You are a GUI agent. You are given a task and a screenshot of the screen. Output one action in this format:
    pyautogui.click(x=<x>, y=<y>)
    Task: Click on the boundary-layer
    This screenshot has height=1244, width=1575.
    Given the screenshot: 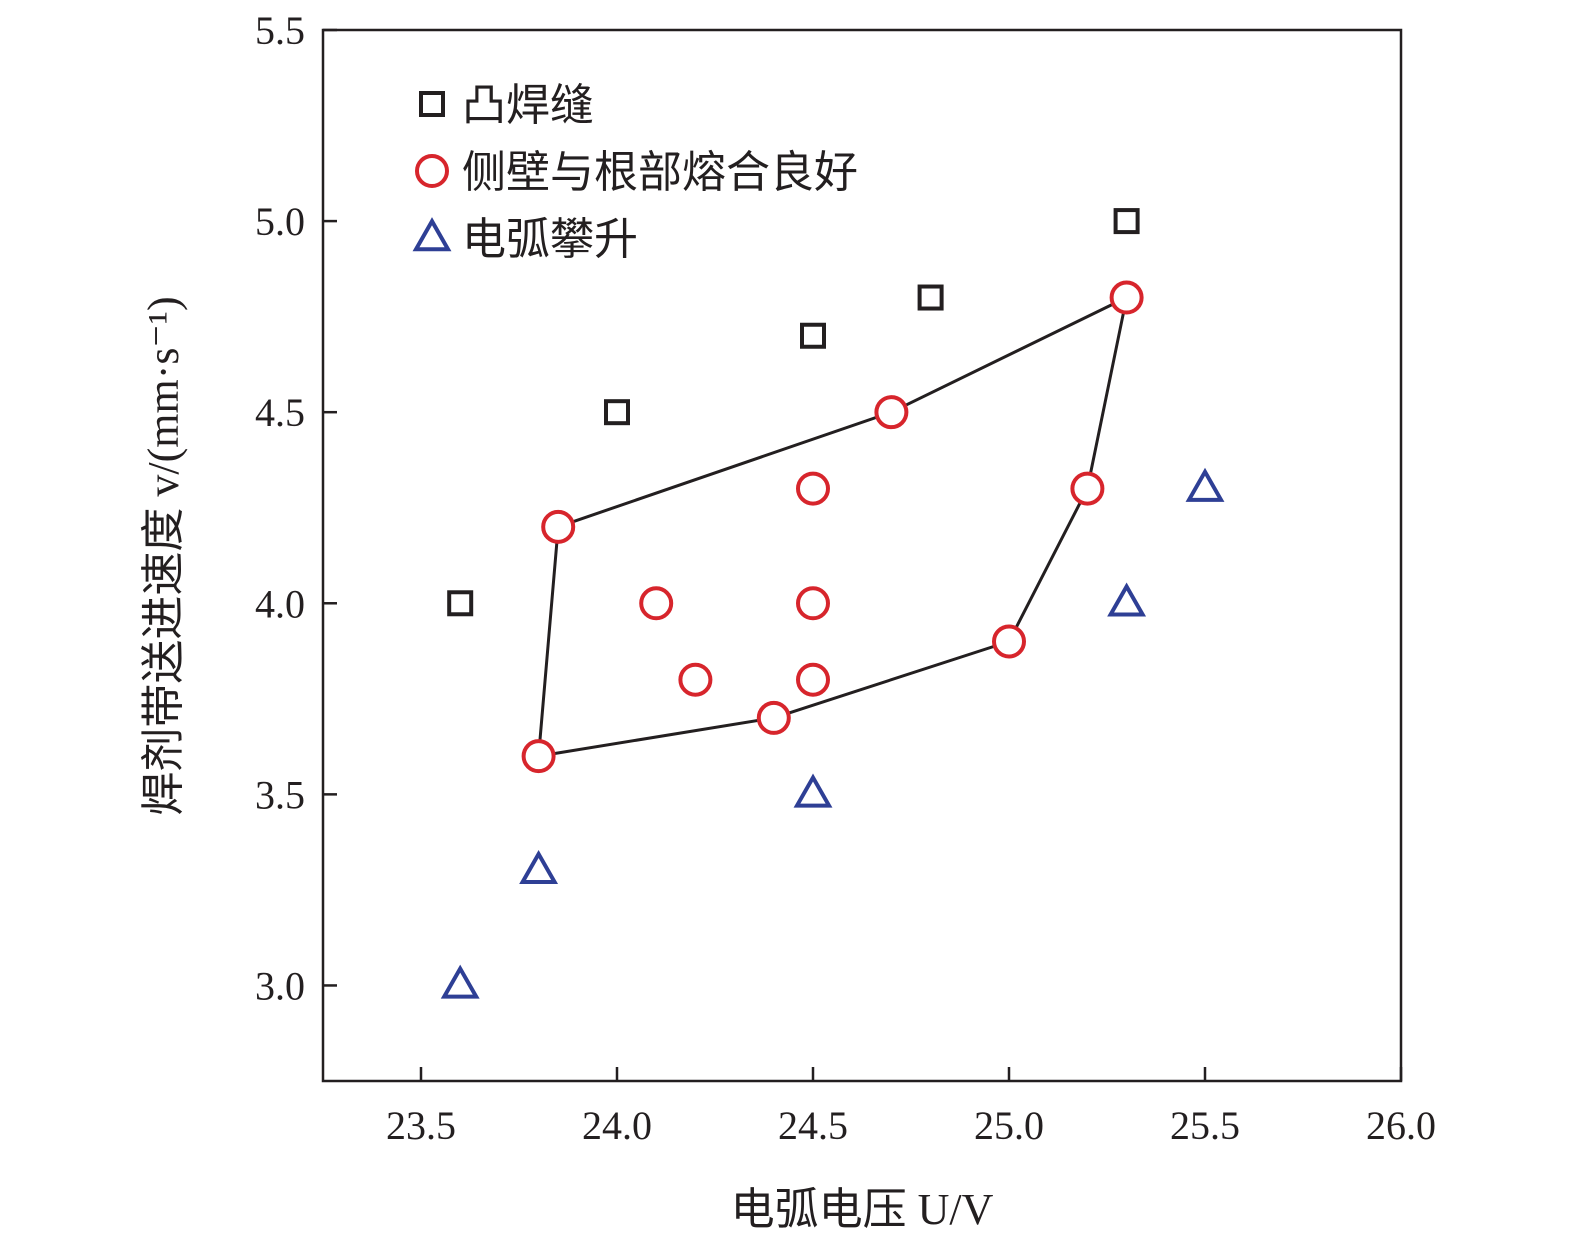 What is the action you would take?
    pyautogui.click(x=833, y=527)
    